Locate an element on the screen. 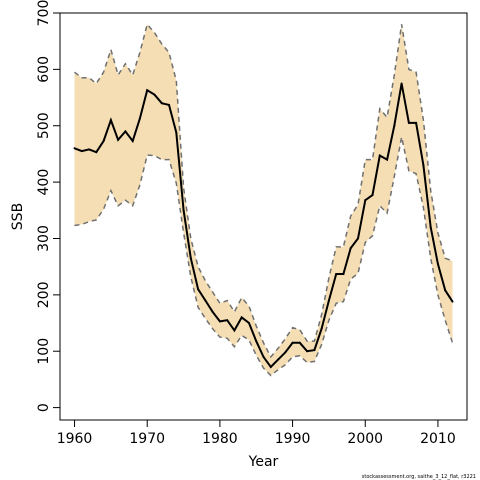 Image resolution: width=480 pixels, height=480 pixels. y-axis: 0 100 200 300 400 500 600 700 is located at coordinates (48, 206).